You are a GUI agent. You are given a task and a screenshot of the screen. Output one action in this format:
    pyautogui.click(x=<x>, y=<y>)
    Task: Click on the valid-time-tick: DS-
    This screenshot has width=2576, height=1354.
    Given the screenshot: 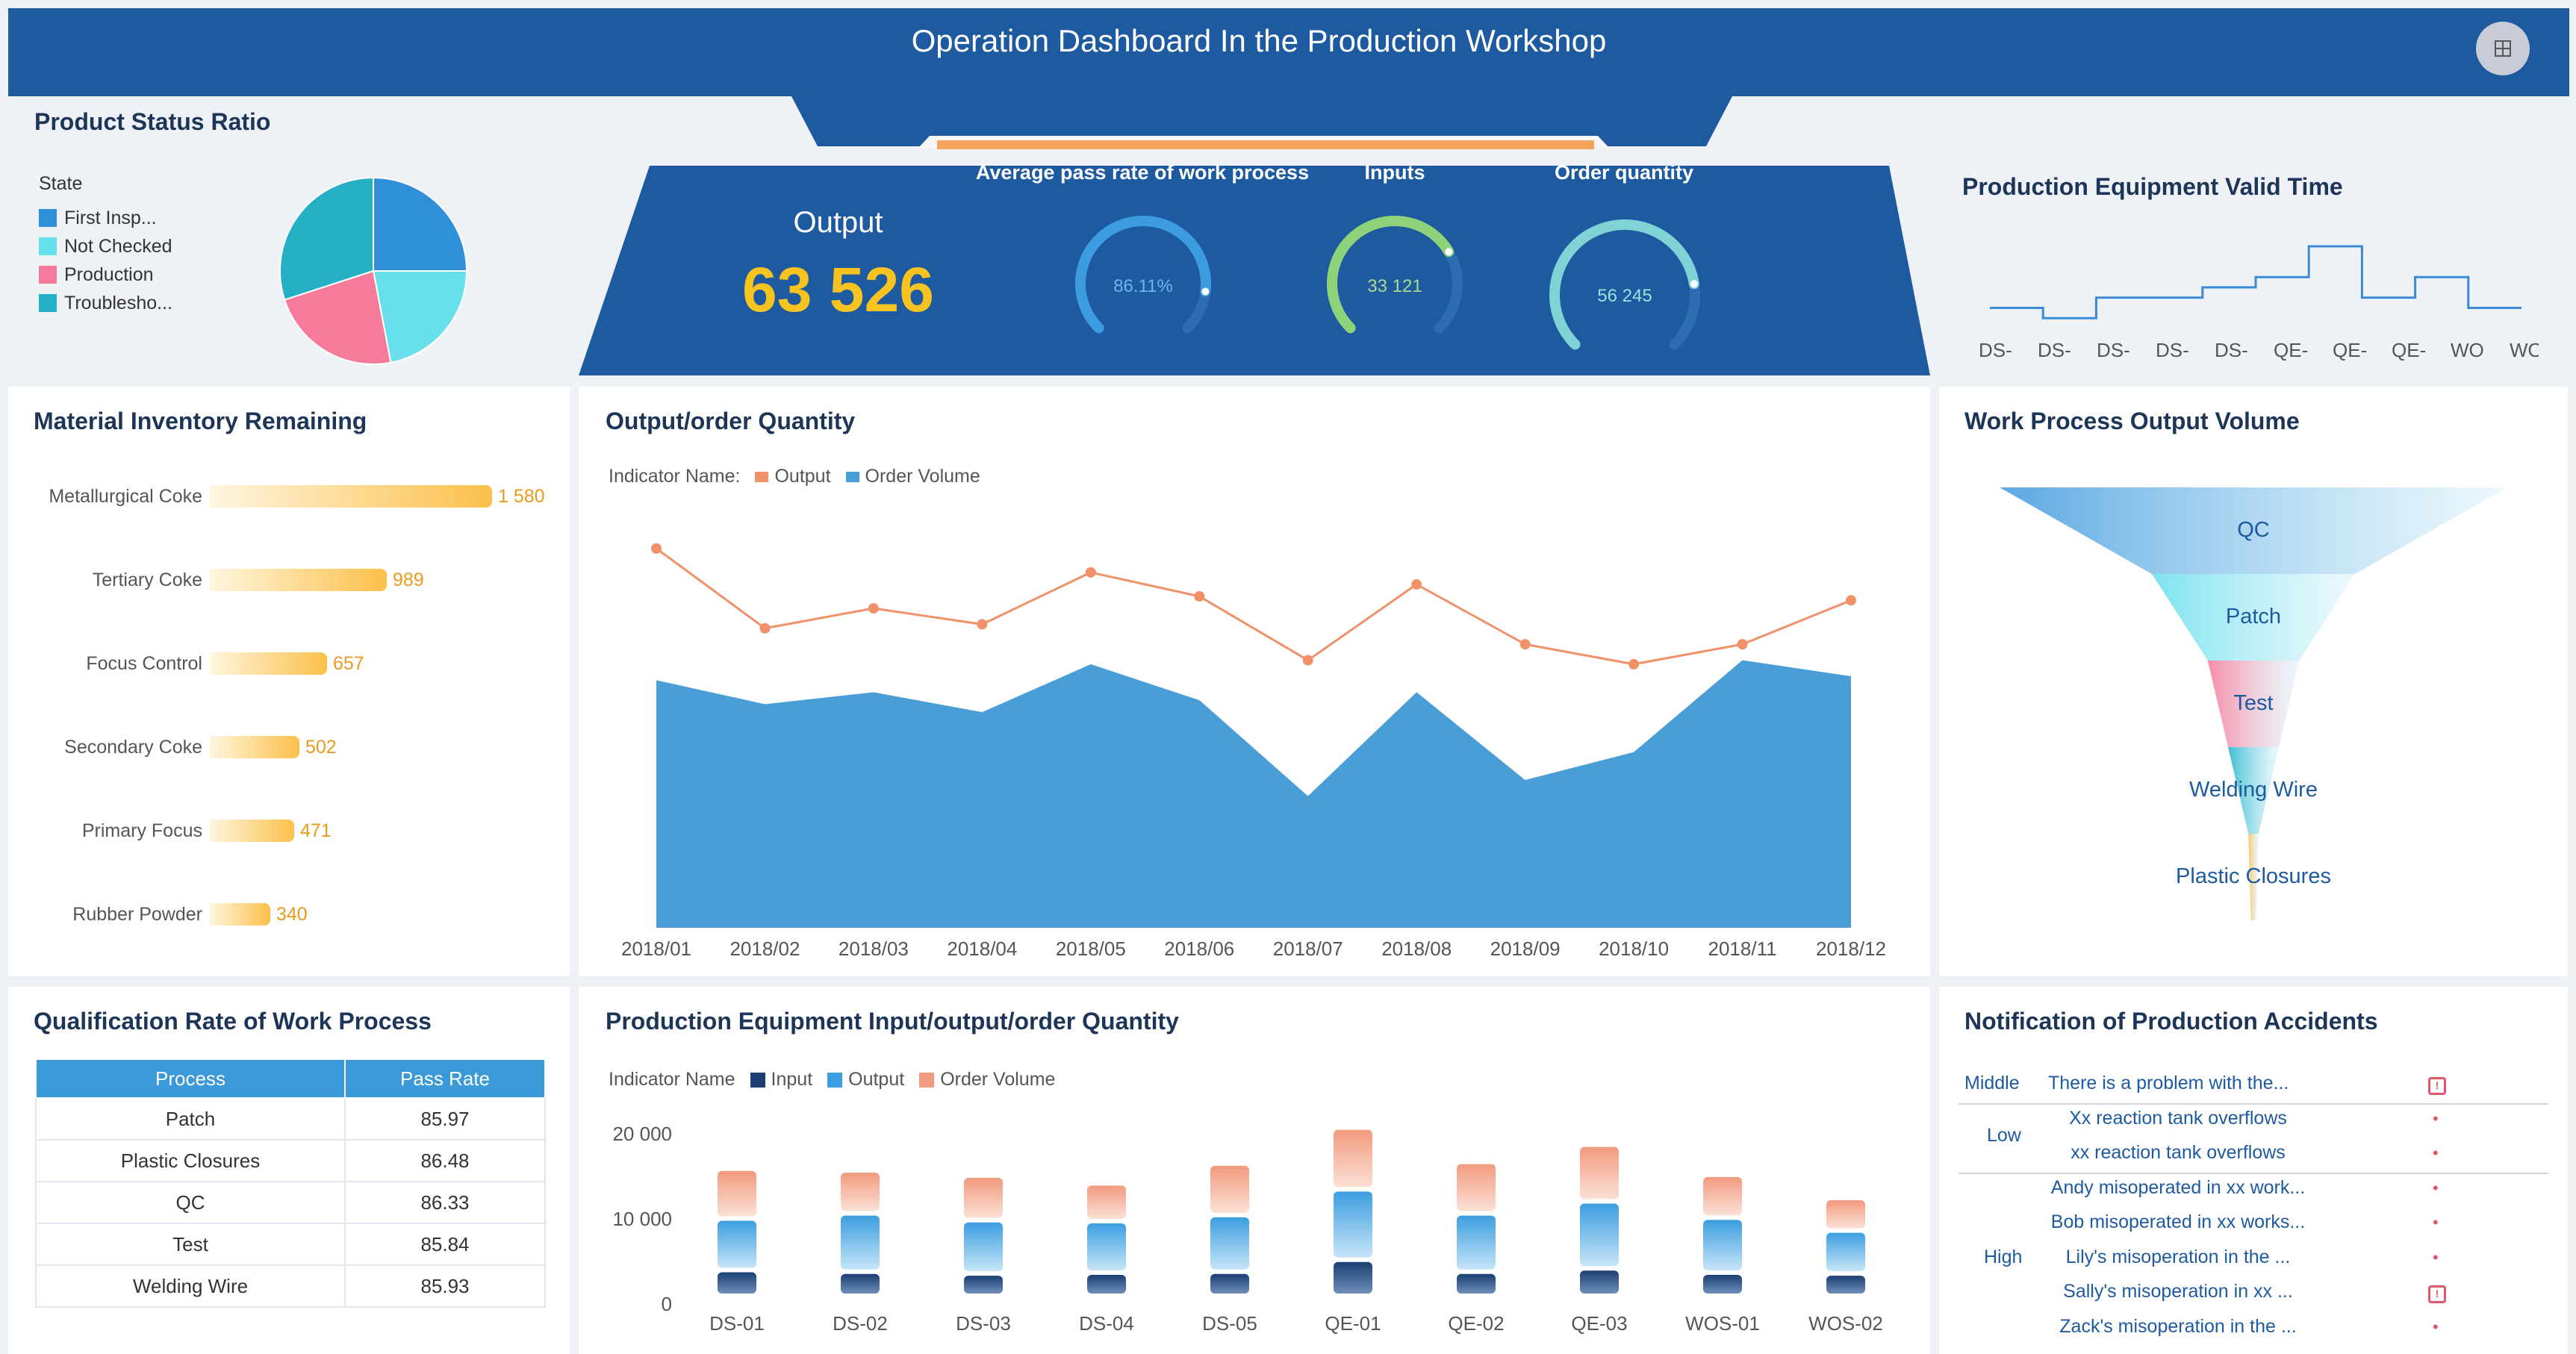 What is the action you would take?
    pyautogui.click(x=2054, y=350)
    